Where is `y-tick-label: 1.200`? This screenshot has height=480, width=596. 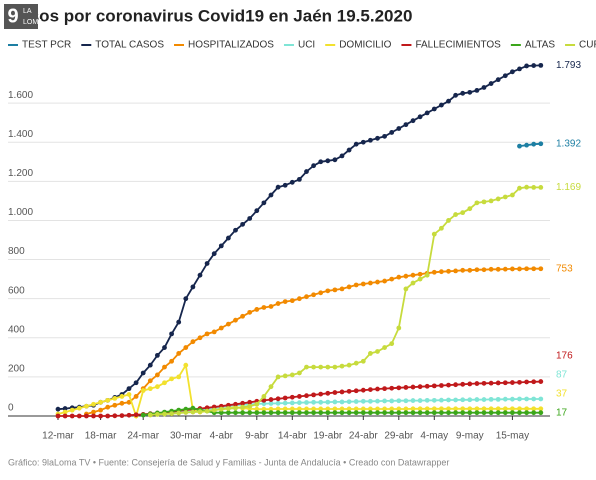
y-tick-label: 1.200 is located at coordinates (20, 173).